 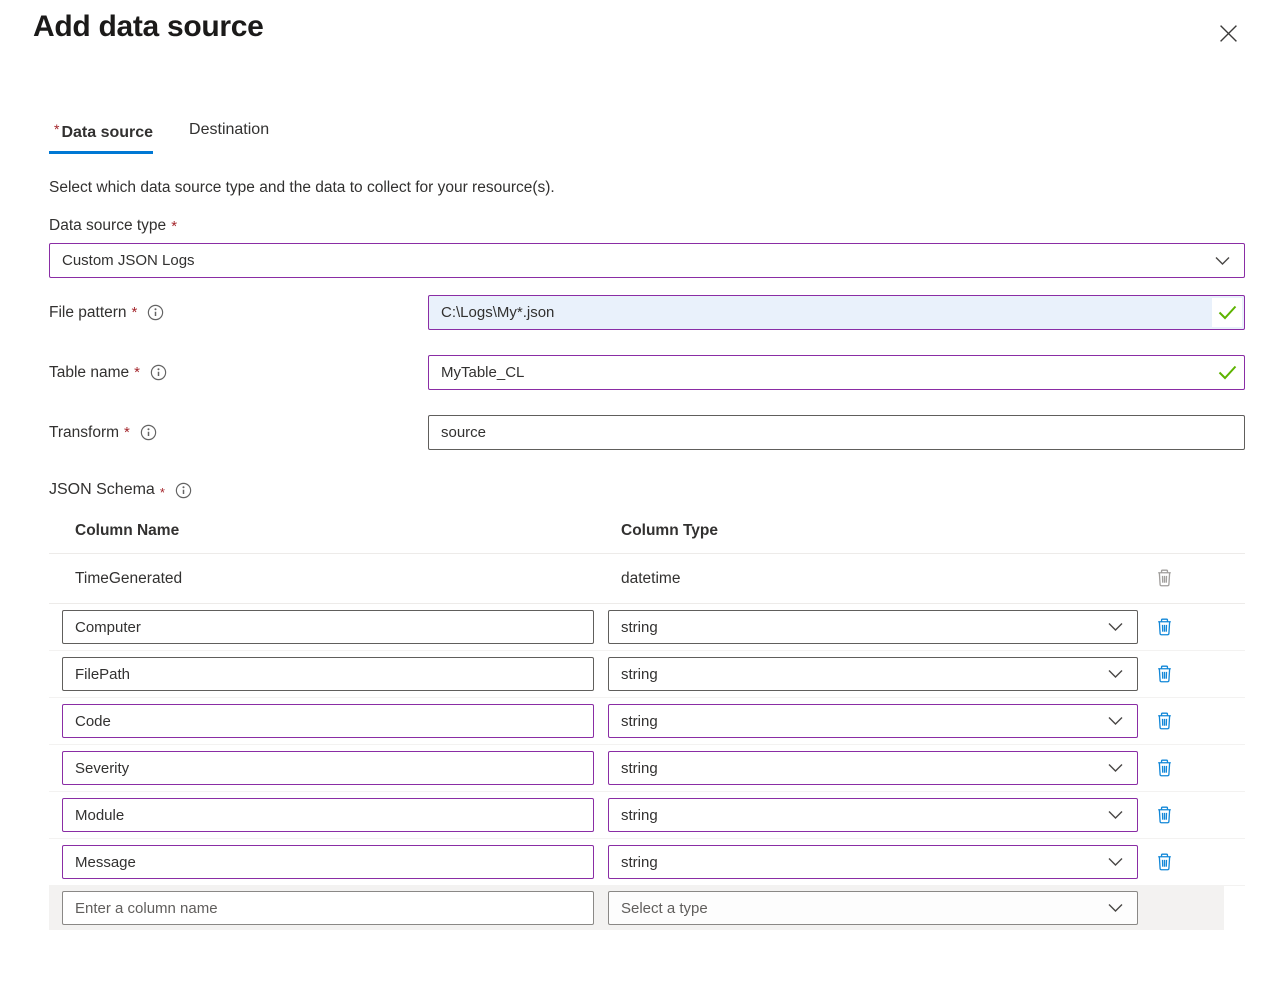 I want to click on file-pattern-label: File pattern *, so click(x=238, y=313).